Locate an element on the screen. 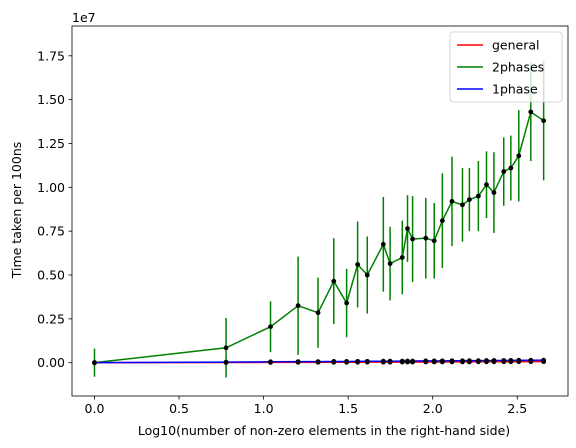  y-tick-label: 0.25 is located at coordinates (51, 318).